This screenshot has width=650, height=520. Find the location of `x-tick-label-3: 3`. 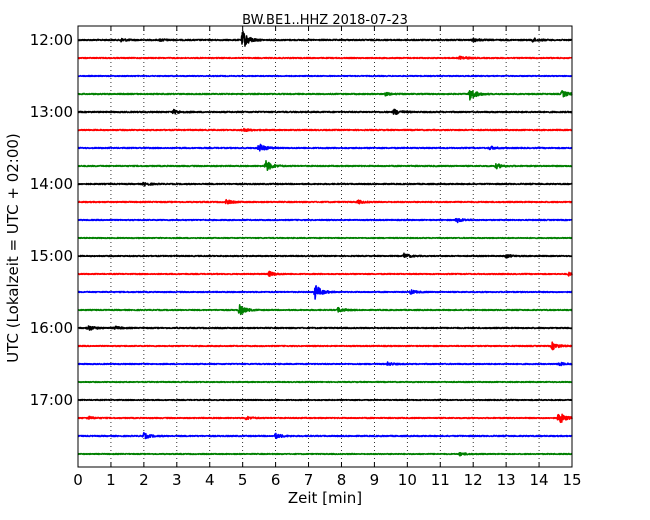

x-tick-label-3: 3 is located at coordinates (177, 480).